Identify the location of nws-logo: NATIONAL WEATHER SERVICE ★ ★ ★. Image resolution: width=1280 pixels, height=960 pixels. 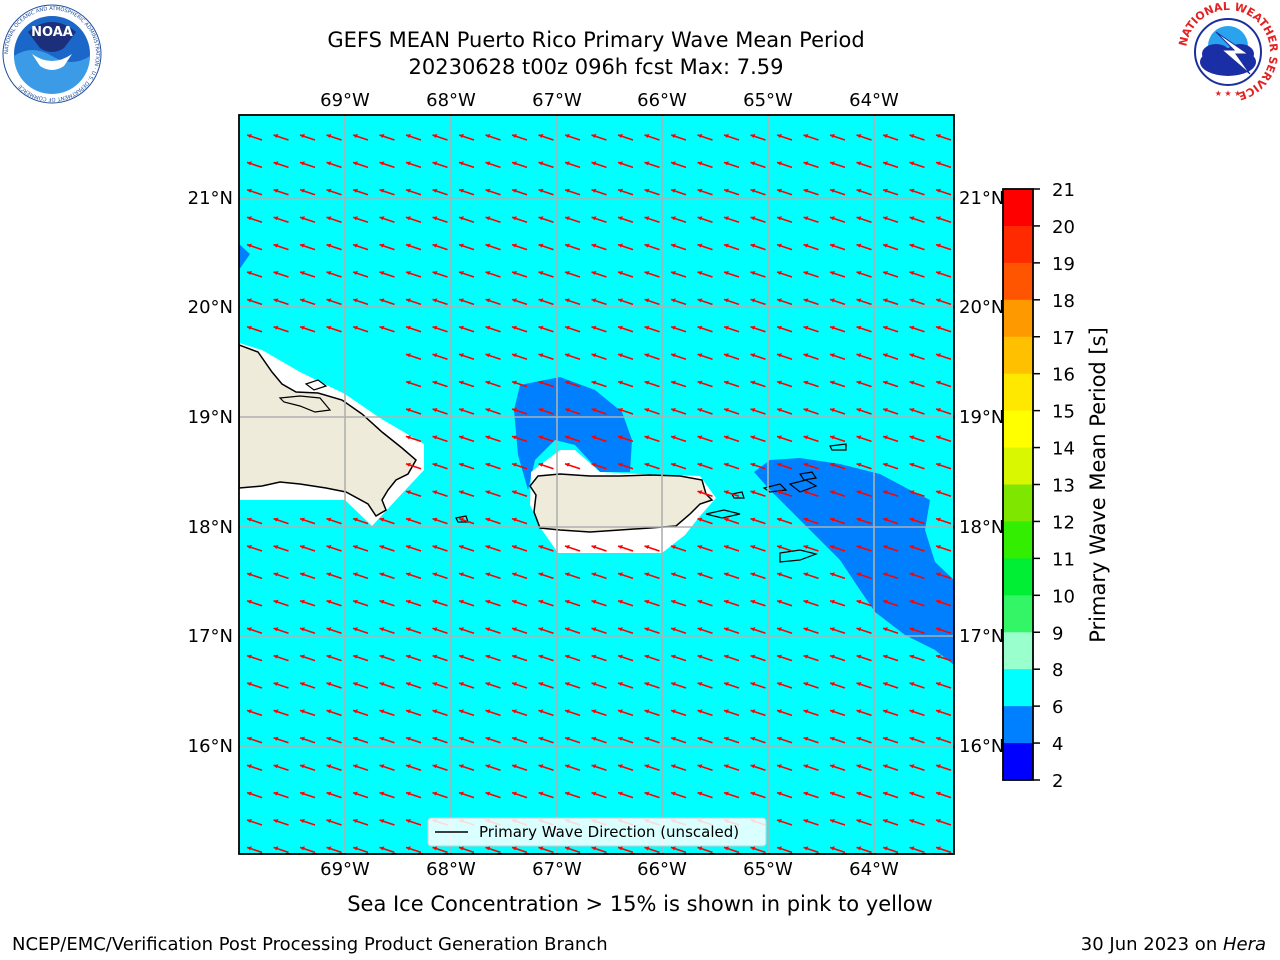
(1228, 51).